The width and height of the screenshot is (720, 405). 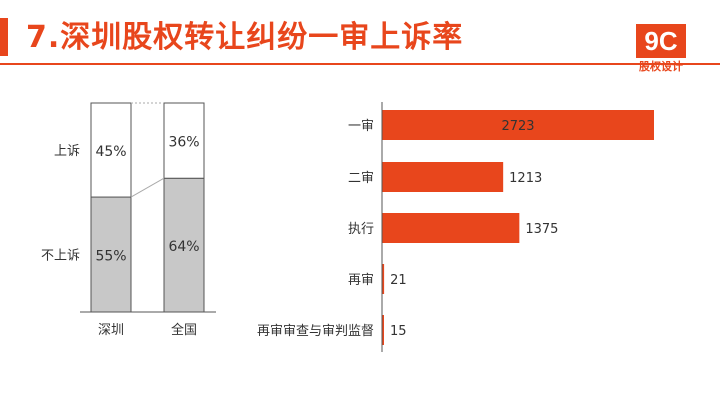 I want to click on stacked-data-label: 64%, so click(x=183, y=247).